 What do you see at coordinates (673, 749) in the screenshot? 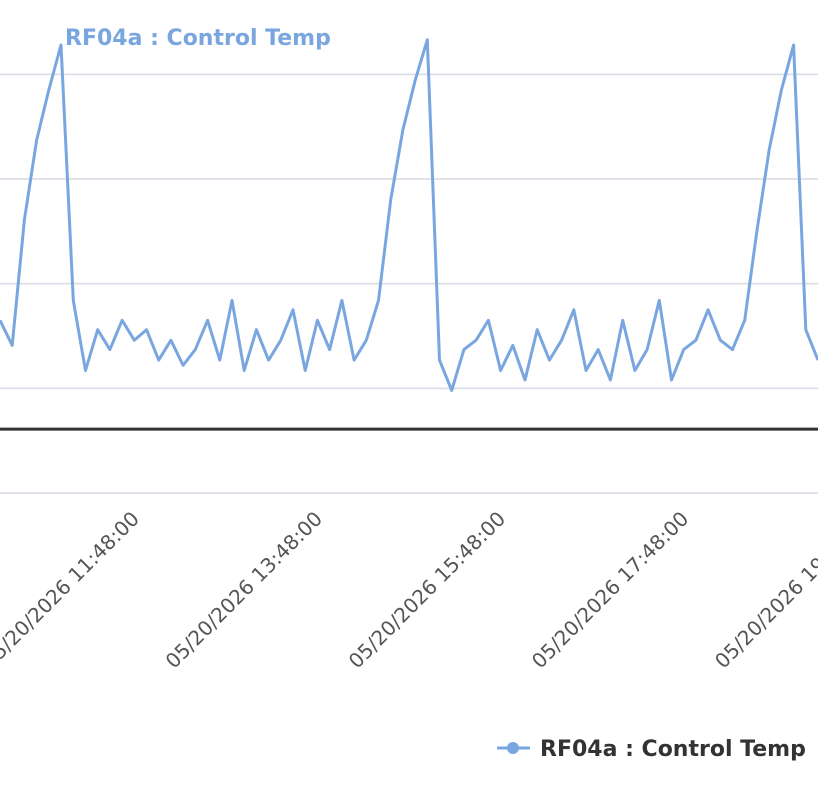
I see `legend-label: RF04a : Control Temp` at bounding box center [673, 749].